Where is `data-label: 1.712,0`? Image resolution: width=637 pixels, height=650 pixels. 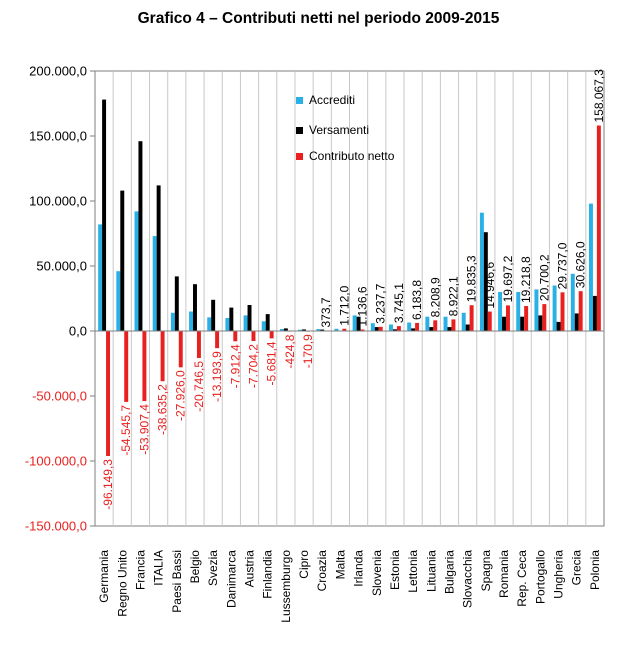
data-label: 1.712,0 is located at coordinates (344, 305).